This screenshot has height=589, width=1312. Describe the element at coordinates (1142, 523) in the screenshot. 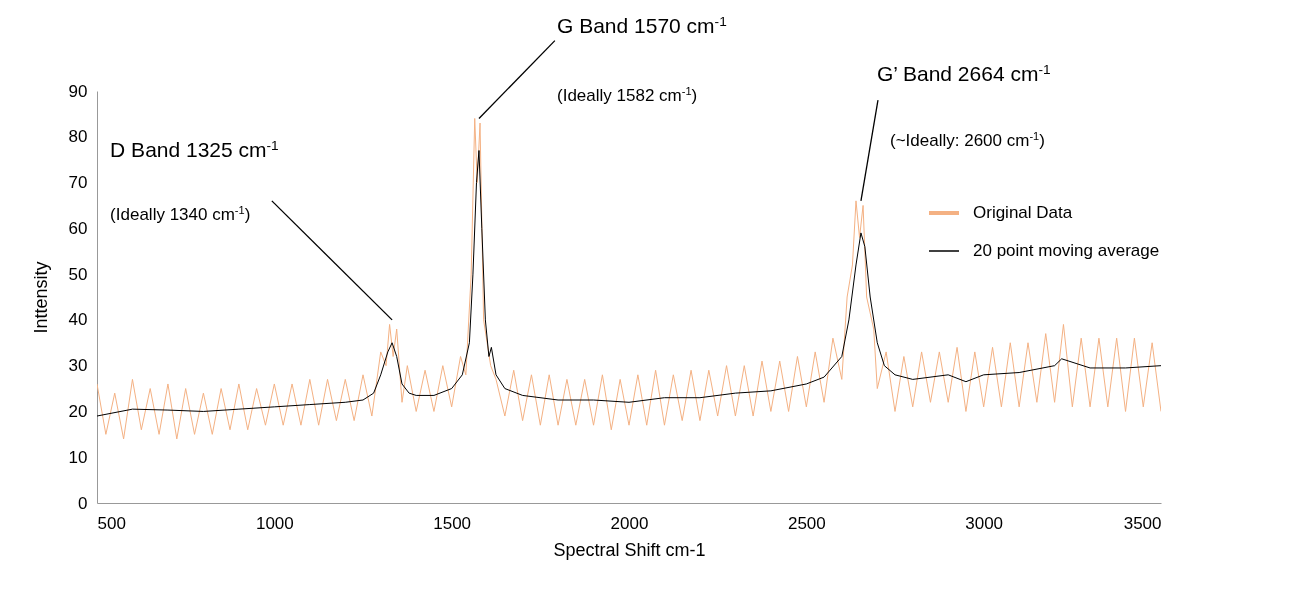

I see `x-tick-label: 3500` at that location.